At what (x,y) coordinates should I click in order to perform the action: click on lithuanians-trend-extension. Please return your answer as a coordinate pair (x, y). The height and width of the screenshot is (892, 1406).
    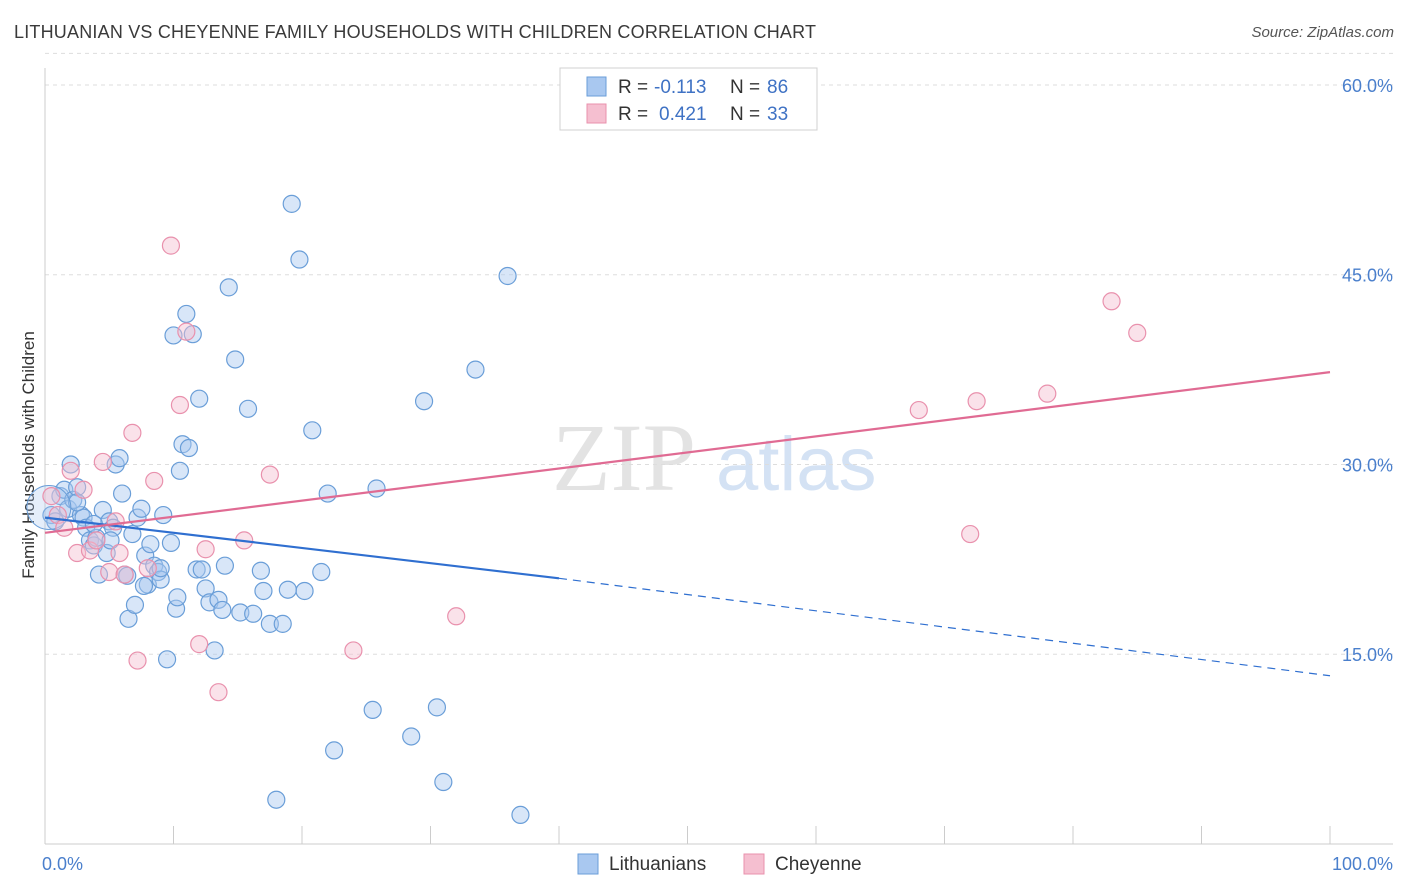
    Looking at the image, I should click on (944, 627).